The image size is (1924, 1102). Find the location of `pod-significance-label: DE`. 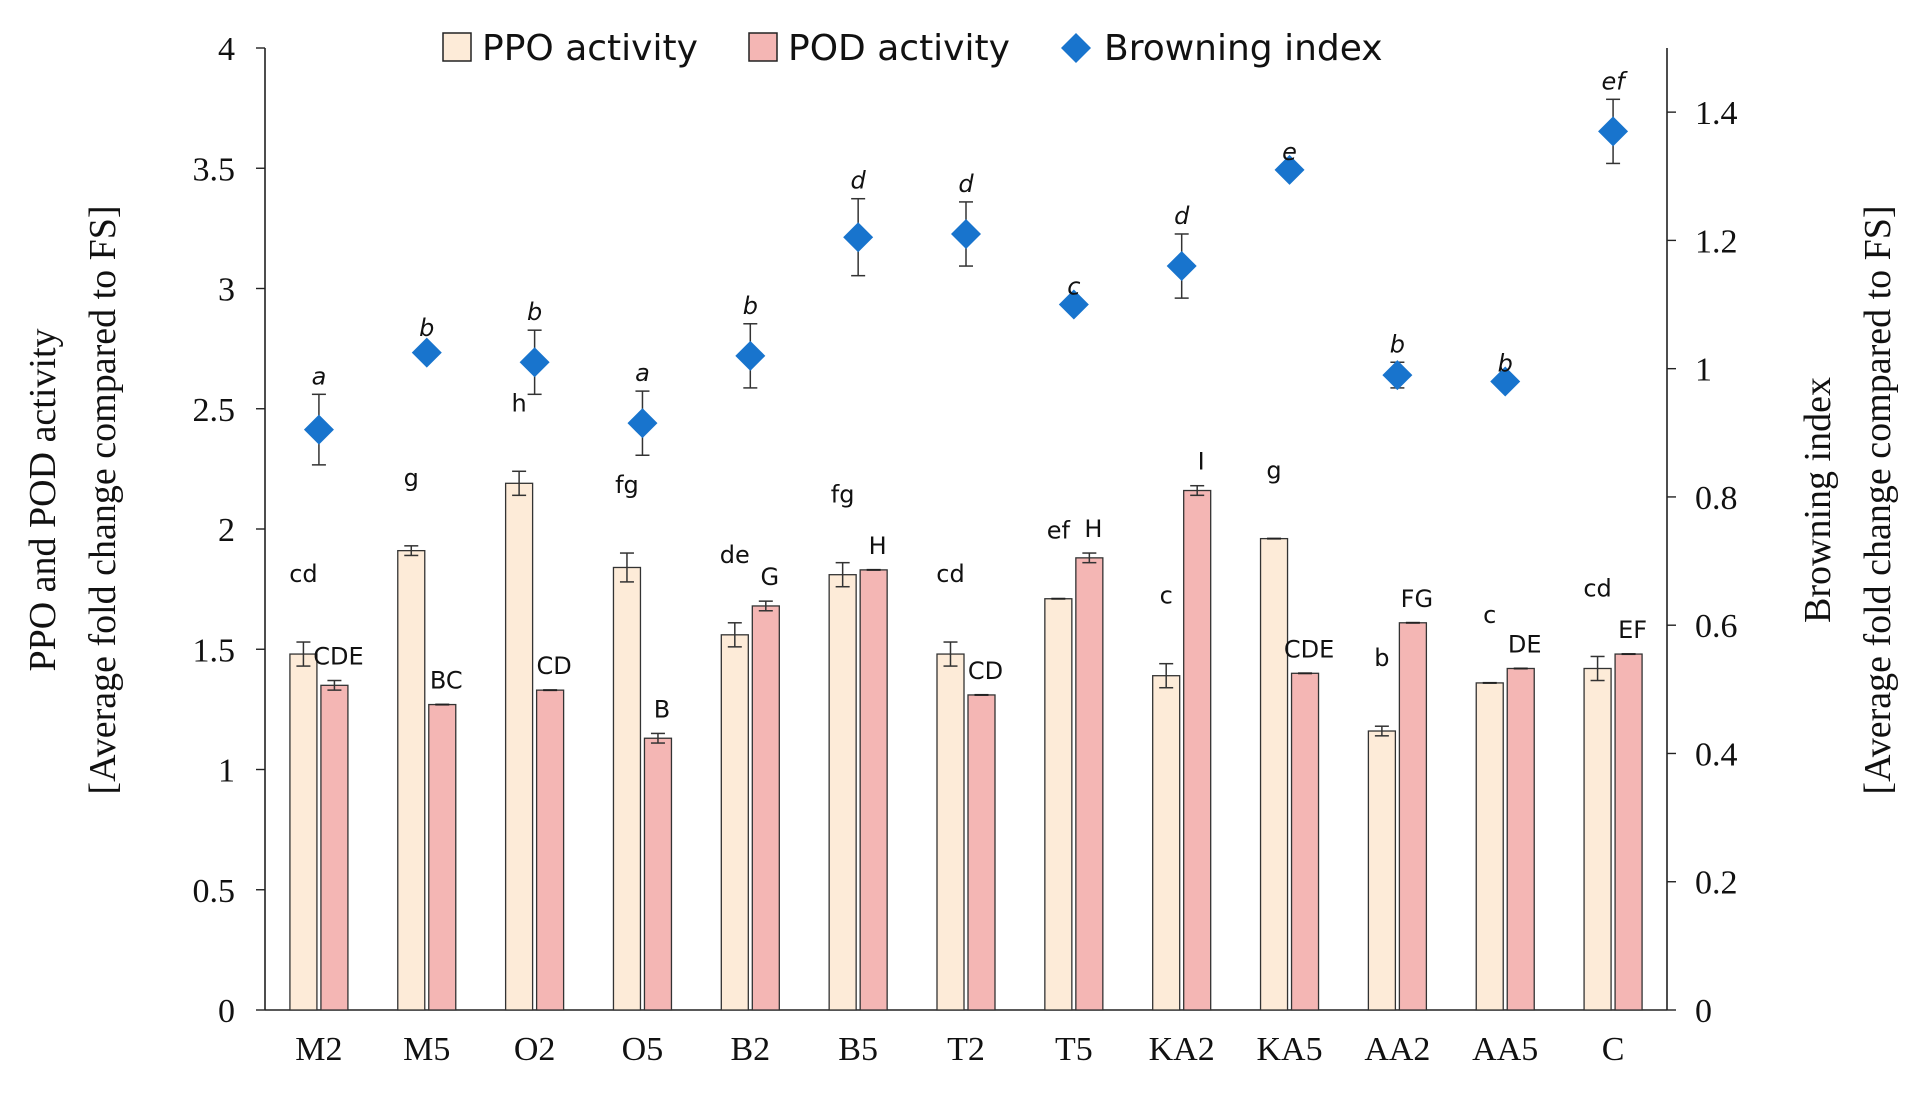

pod-significance-label: DE is located at coordinates (1525, 644).